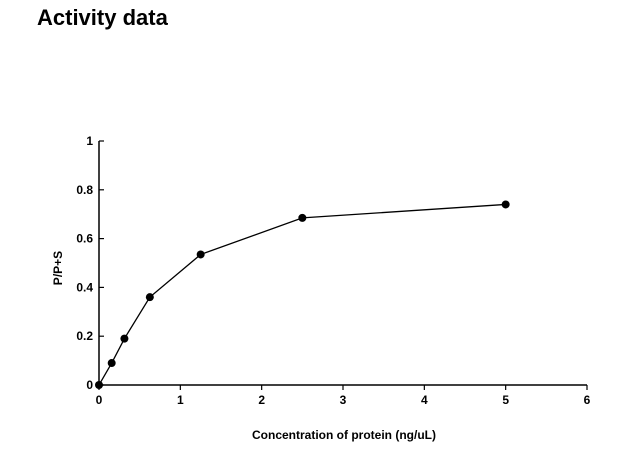 This screenshot has width=637, height=464. Describe the element at coordinates (261, 400) in the screenshot. I see `x-tick-label: 2` at that location.